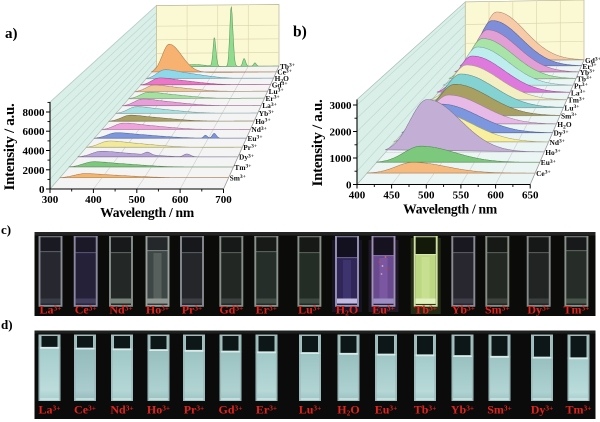  I want to click on svg-text: a), so click(11, 34).